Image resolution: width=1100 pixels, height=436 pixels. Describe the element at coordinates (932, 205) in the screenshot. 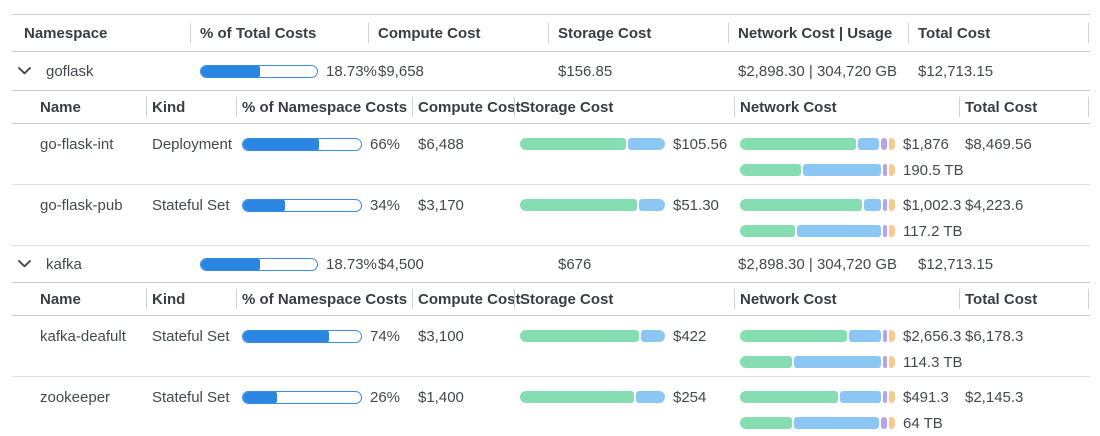

I see `network-cost-value: $1,002.3` at that location.